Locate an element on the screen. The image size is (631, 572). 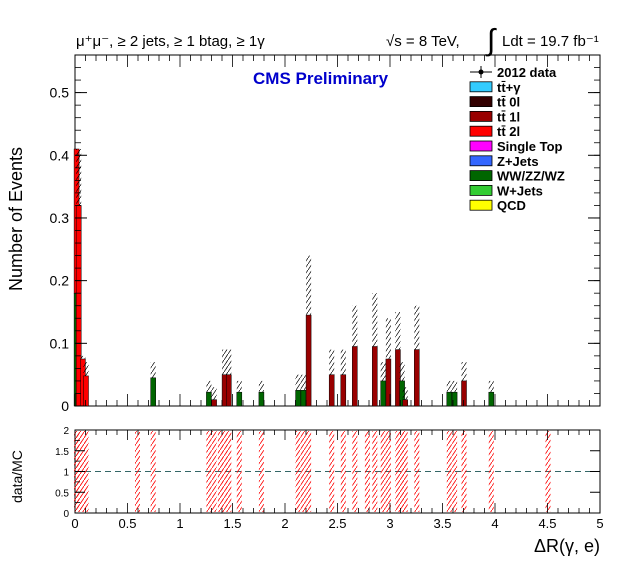
legend-swatch-single_top is located at coordinates (481, 146).